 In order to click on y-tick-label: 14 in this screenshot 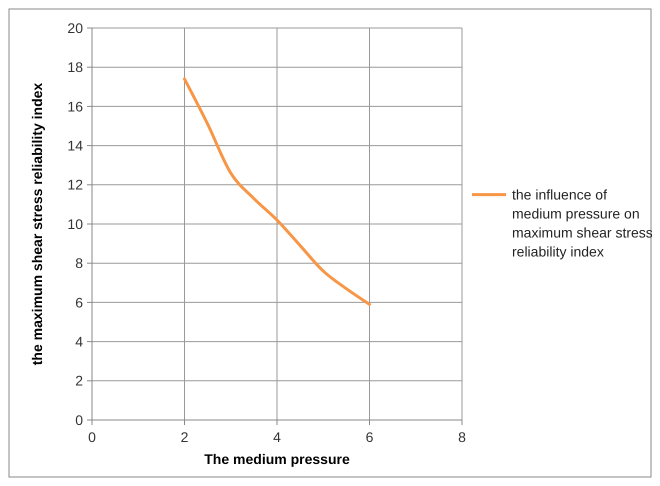, I will do `click(75, 146)`.